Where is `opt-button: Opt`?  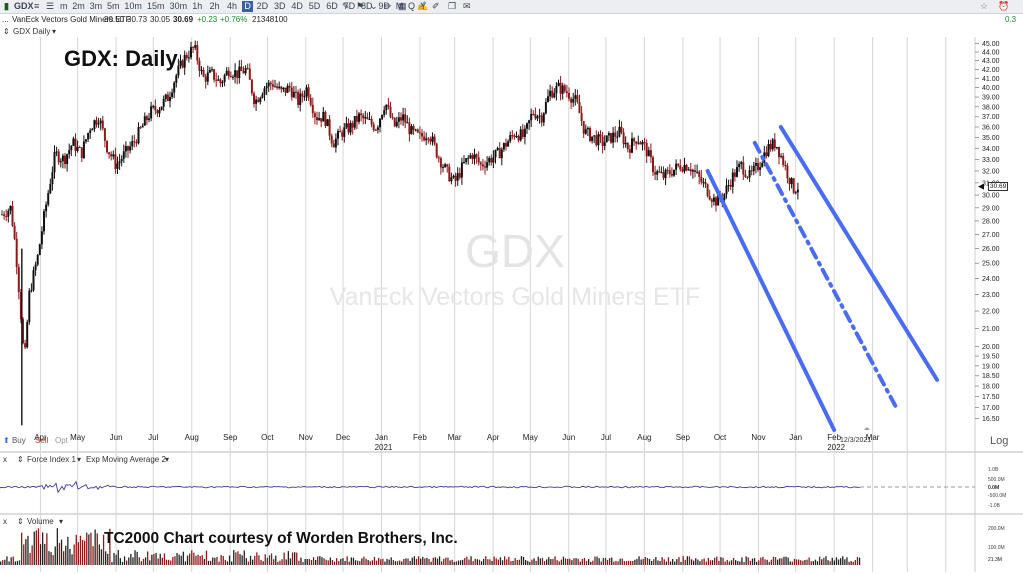 opt-button: Opt is located at coordinates (61, 440).